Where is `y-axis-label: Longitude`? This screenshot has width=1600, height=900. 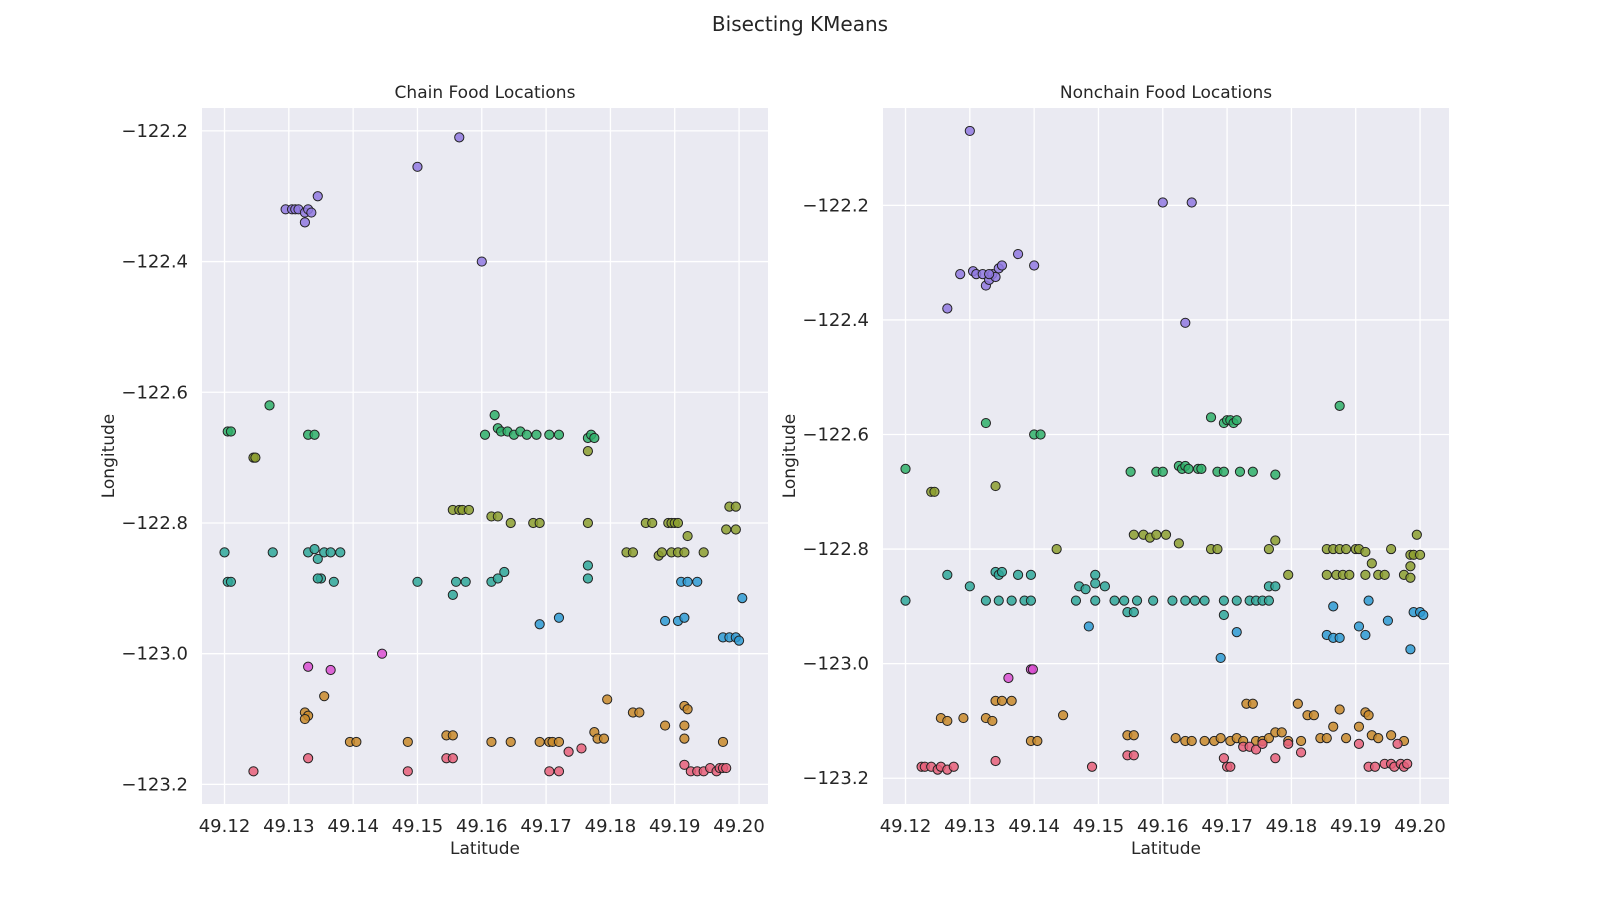
y-axis-label: Longitude is located at coordinates (790, 456).